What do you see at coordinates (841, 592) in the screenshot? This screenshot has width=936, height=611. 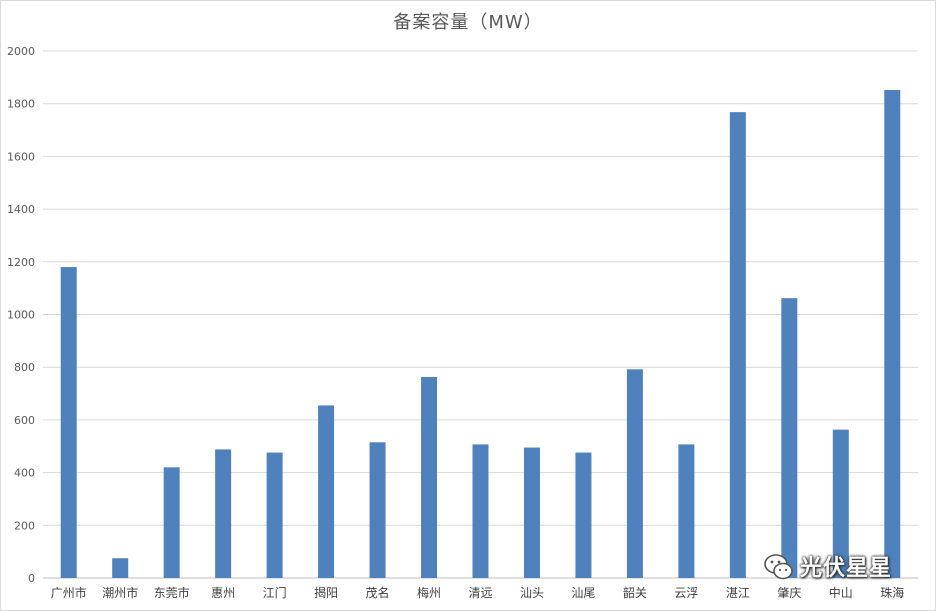 I see `x-tick-label: 中山` at bounding box center [841, 592].